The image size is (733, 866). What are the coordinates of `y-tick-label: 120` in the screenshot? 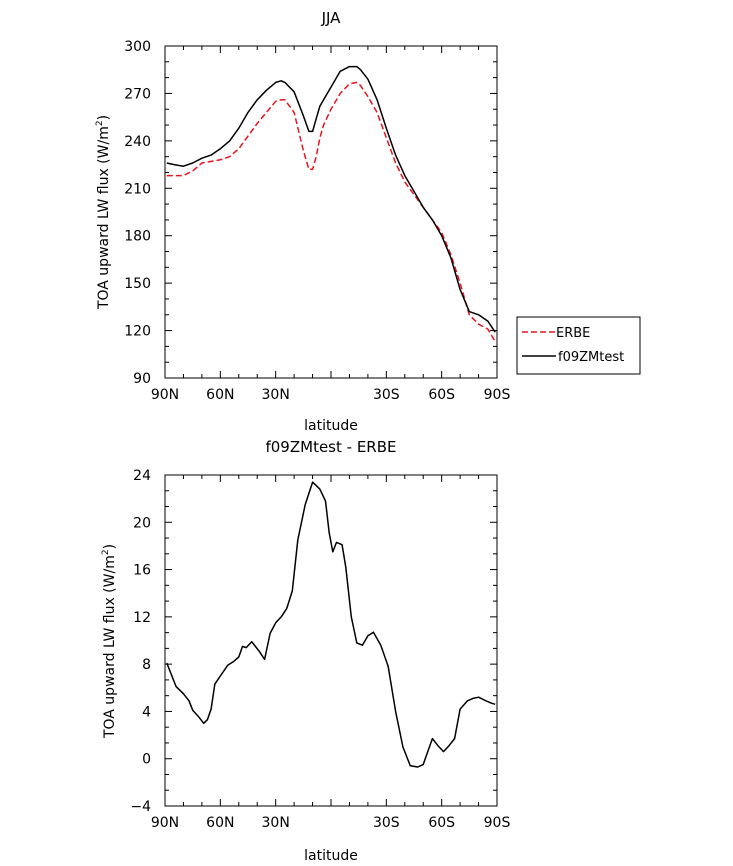 It's located at (137, 332).